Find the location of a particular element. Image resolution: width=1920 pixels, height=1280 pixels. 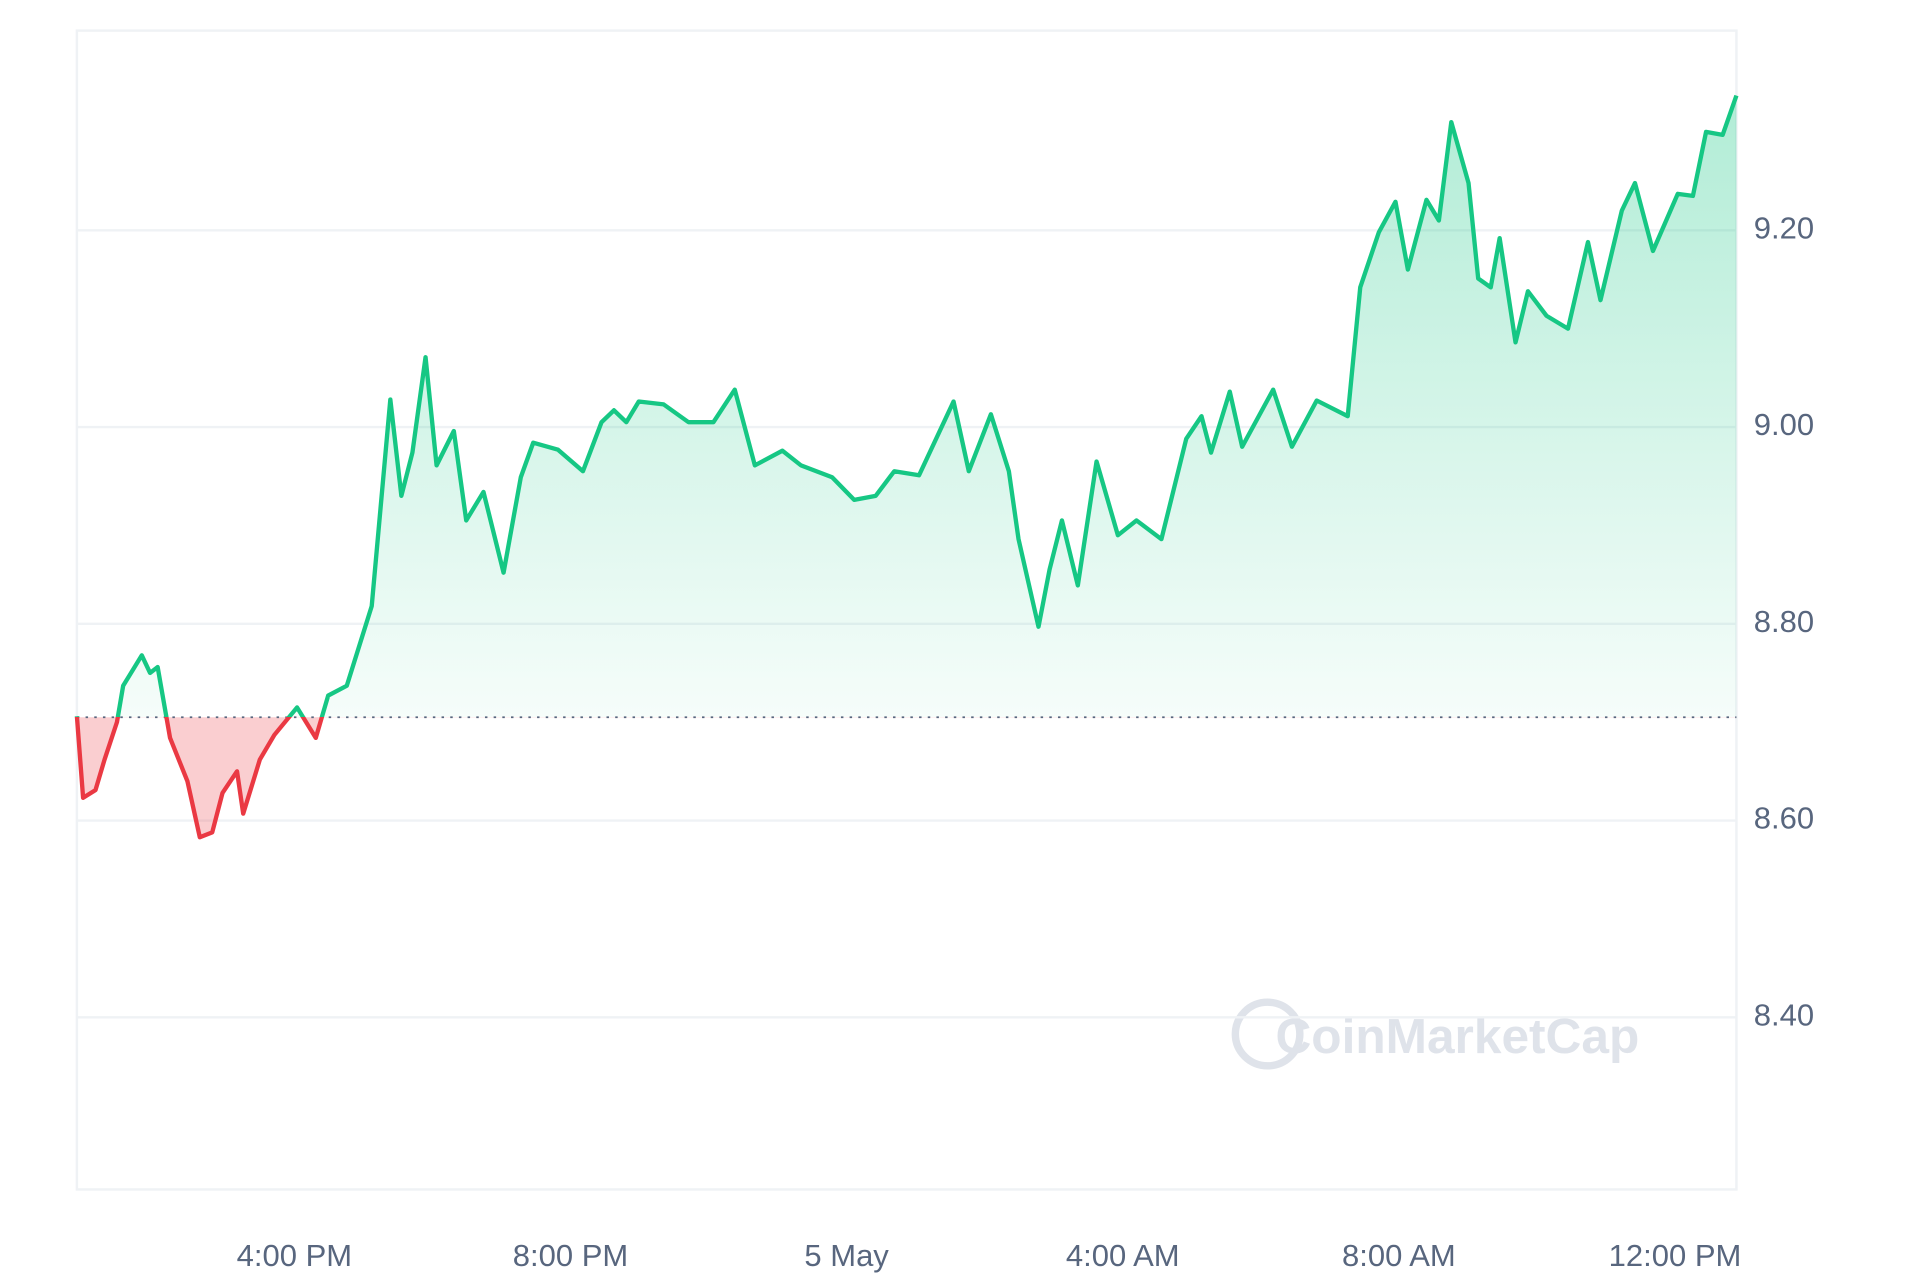

x-tick-label: 4:00 AM is located at coordinates (1123, 1255).